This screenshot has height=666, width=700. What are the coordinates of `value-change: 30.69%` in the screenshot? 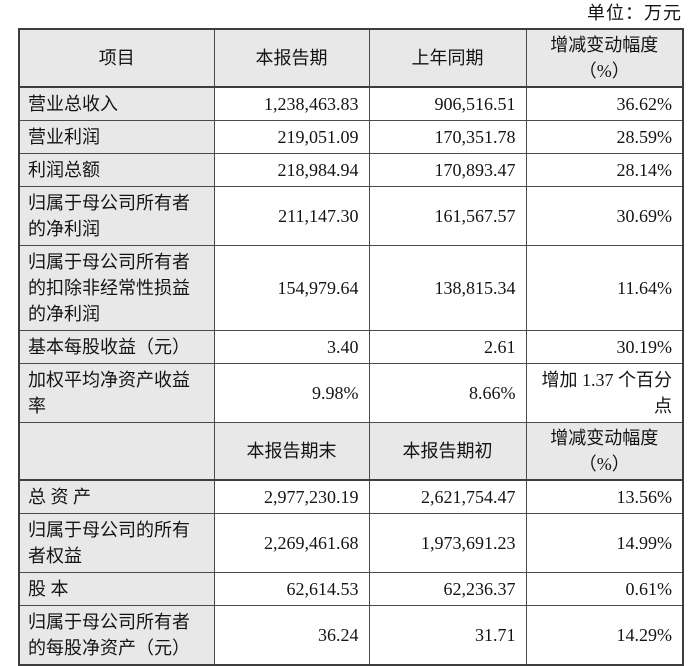 It's located at (604, 216).